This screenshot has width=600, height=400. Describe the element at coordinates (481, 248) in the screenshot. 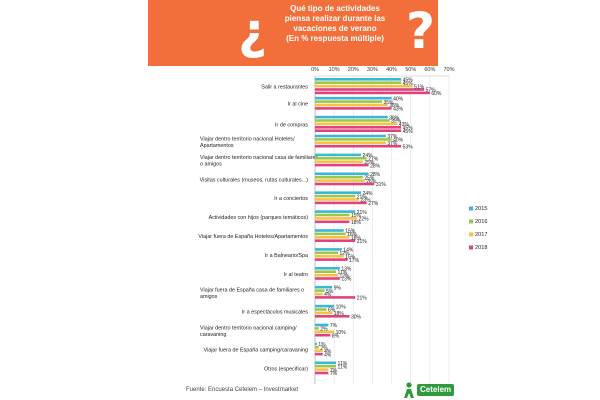

I see `legend-label: 2018` at that location.